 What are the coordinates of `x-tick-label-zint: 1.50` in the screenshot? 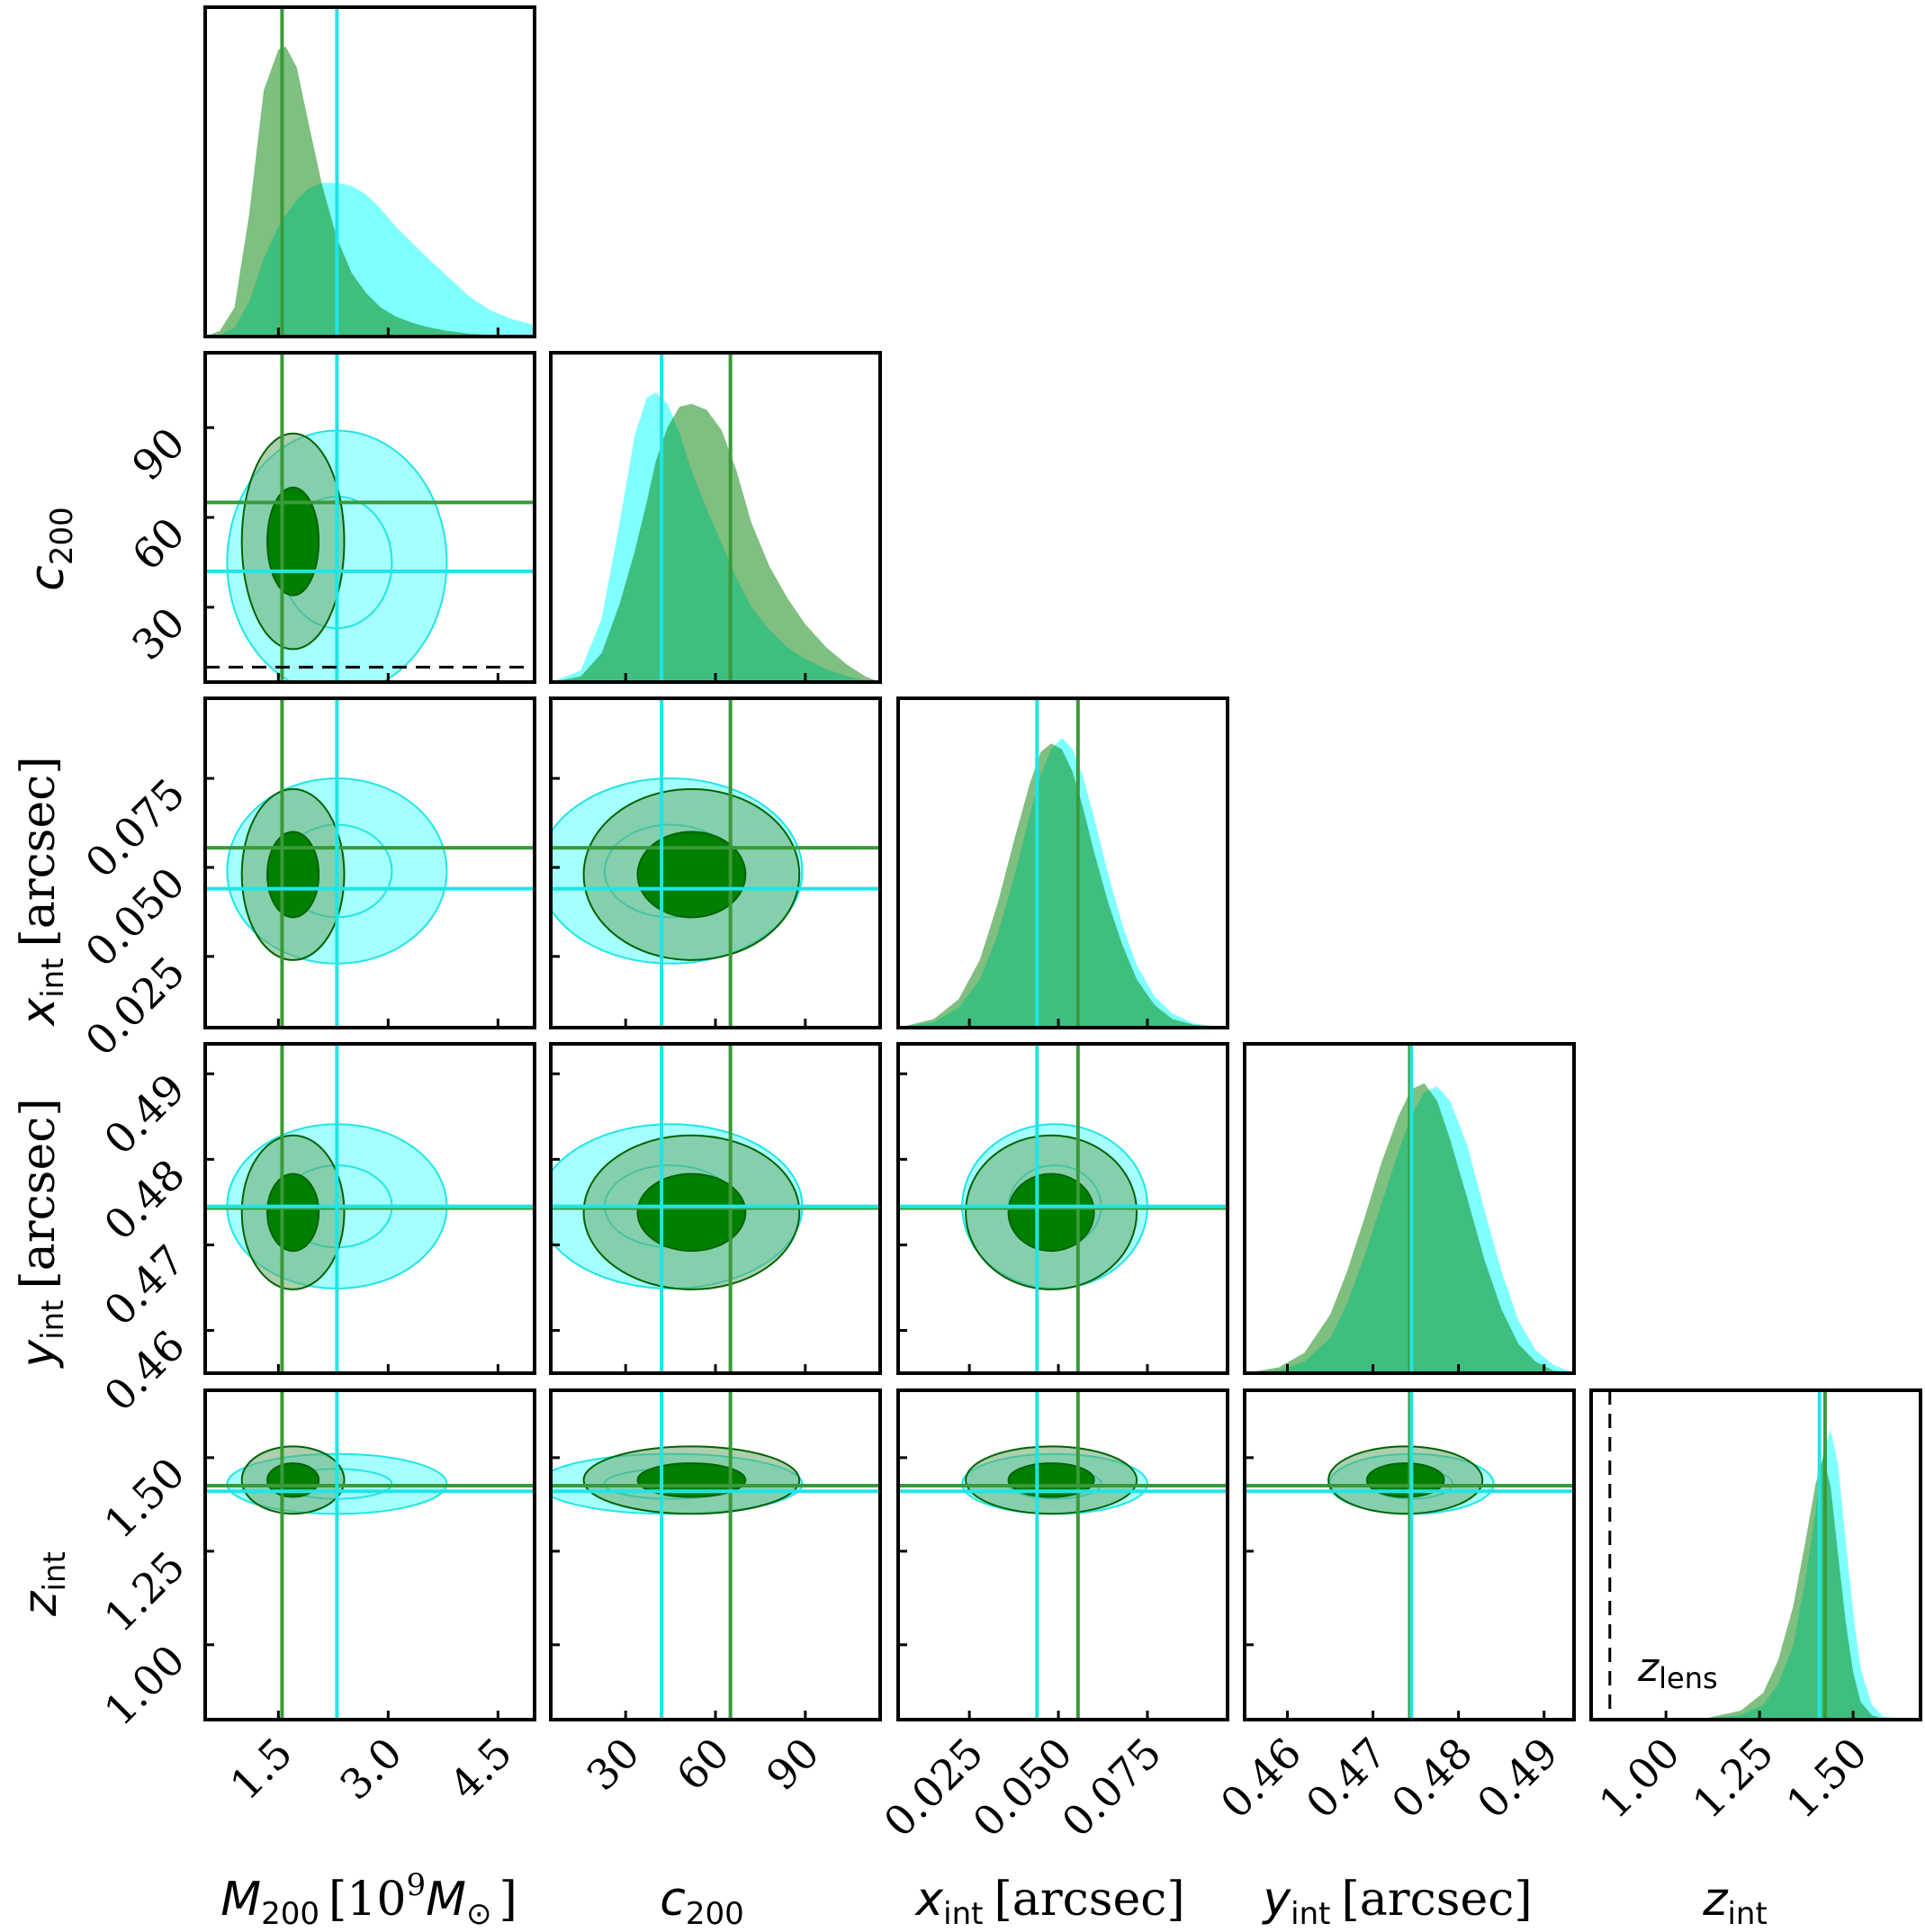 It's located at (1827, 1779).